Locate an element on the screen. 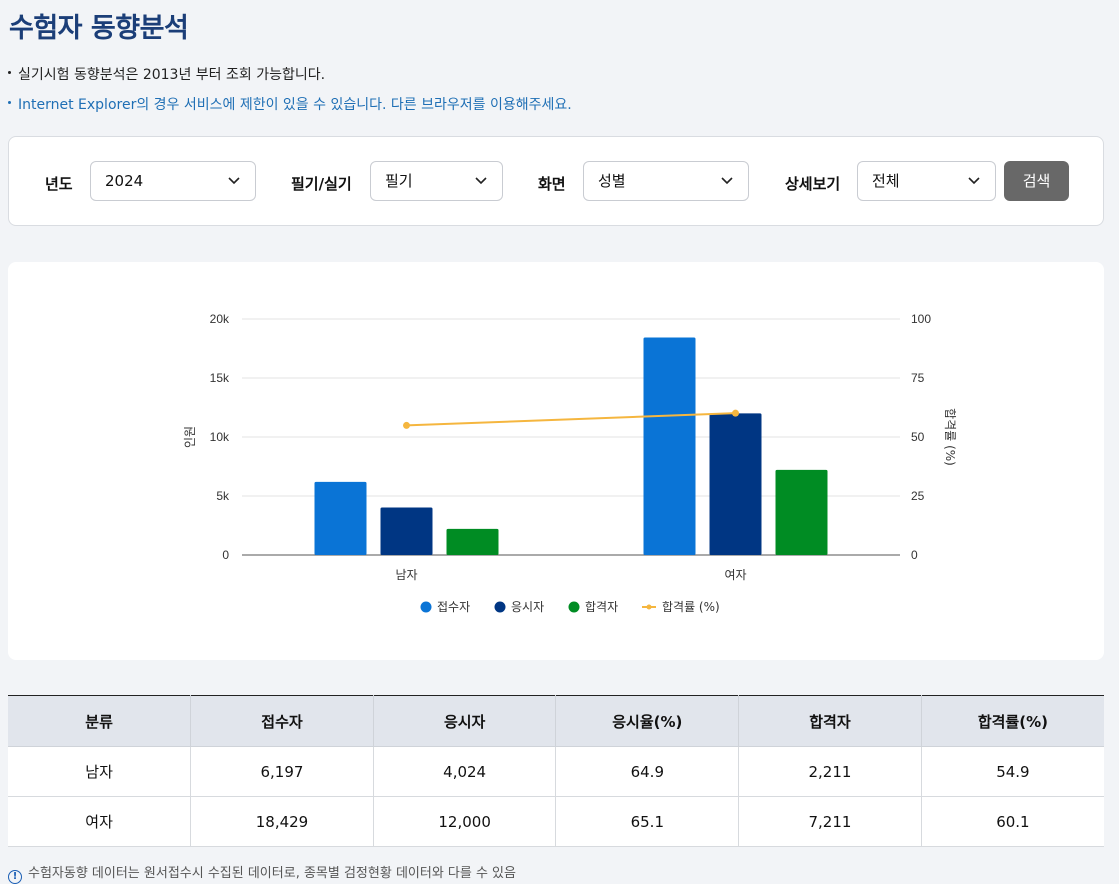 This screenshot has height=884, width=1119. table-cell: 남자 is located at coordinates (100, 771).